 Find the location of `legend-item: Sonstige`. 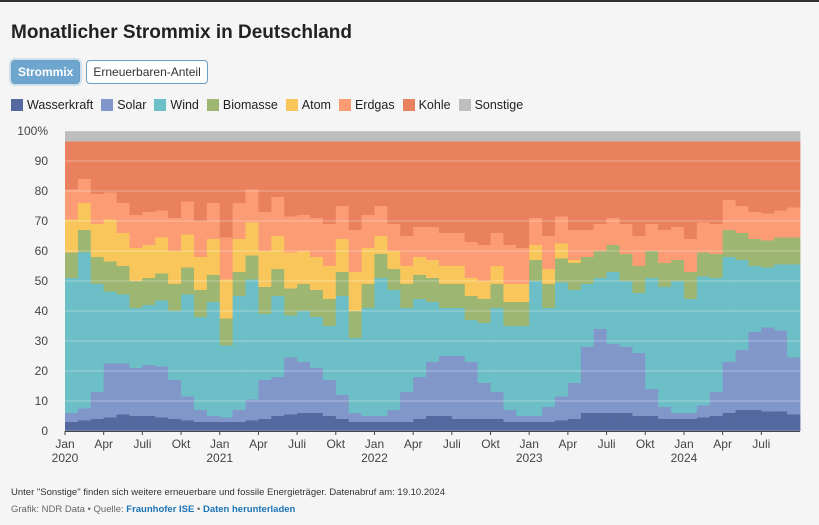

legend-item: Sonstige is located at coordinates (490, 105).